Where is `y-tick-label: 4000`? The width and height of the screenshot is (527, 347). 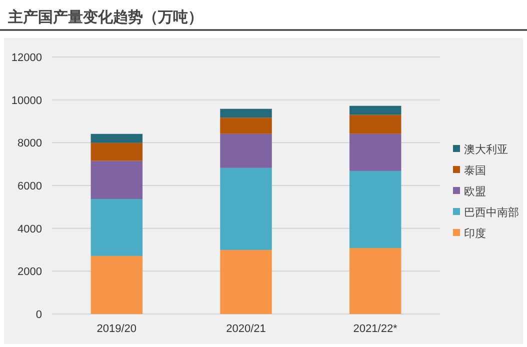 y-tick-label: 4000 is located at coordinates (30, 229).